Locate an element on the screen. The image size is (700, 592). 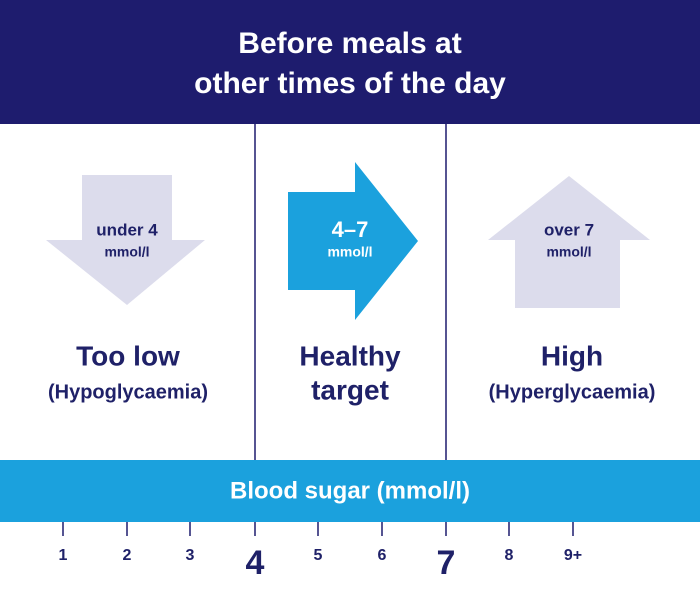
arrow-down is located at coordinates (125, 240).